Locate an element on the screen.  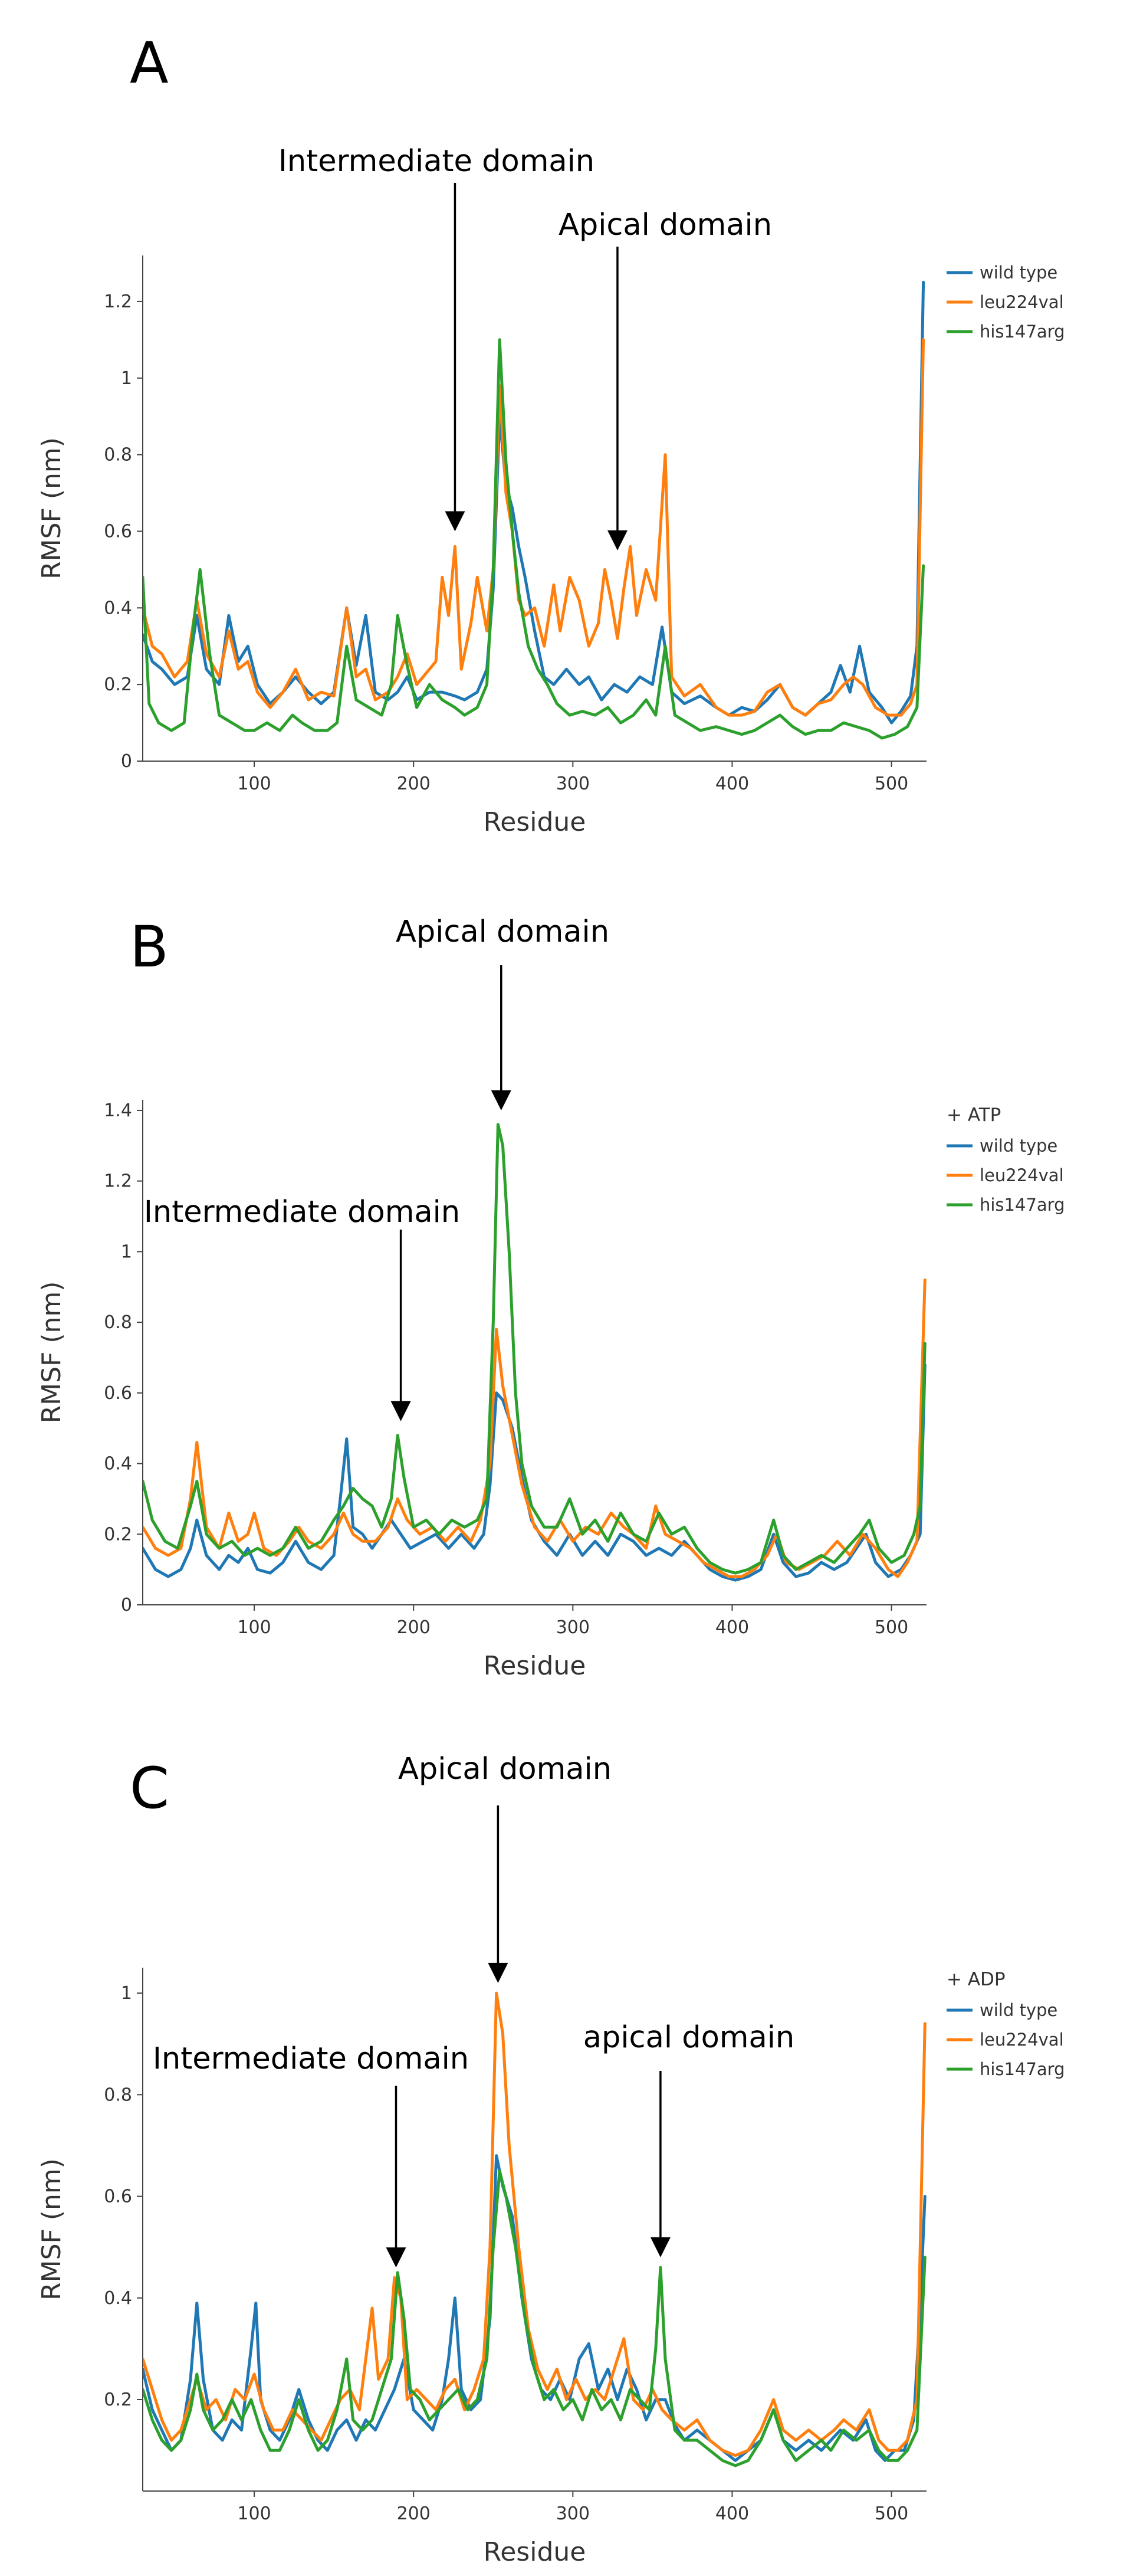
y-tick-label: 1.4 is located at coordinates (118, 1110).